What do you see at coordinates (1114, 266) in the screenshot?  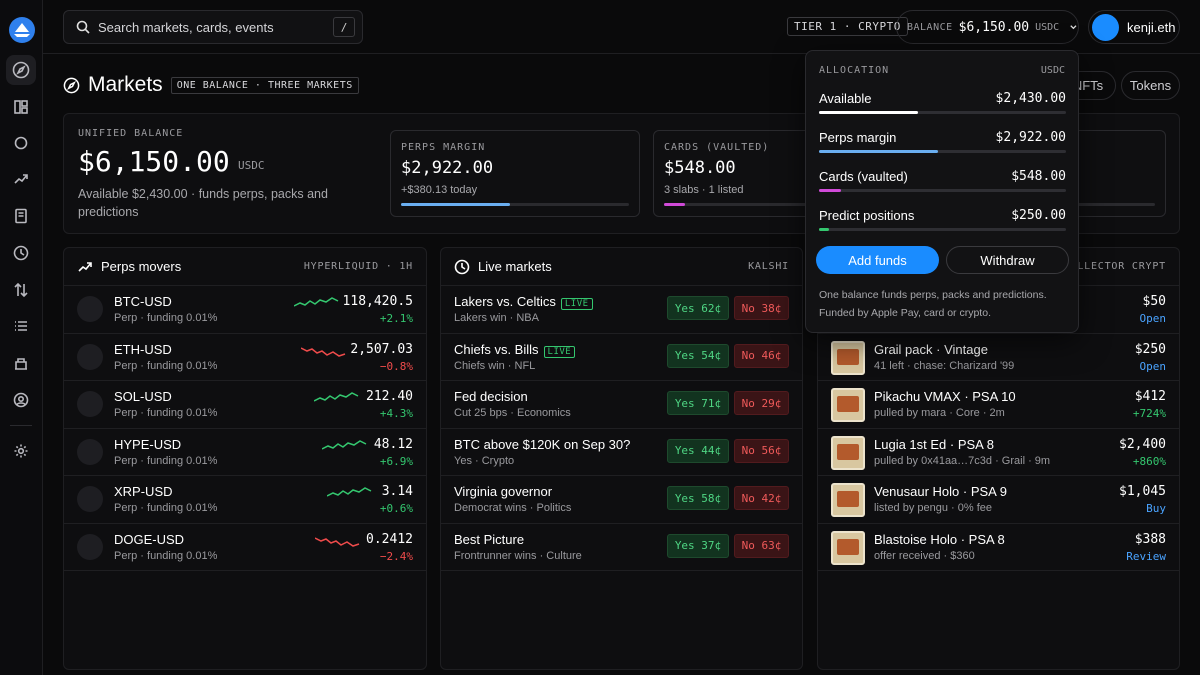 I see `cards-panel-source: COLLECTOR CRYPT` at bounding box center [1114, 266].